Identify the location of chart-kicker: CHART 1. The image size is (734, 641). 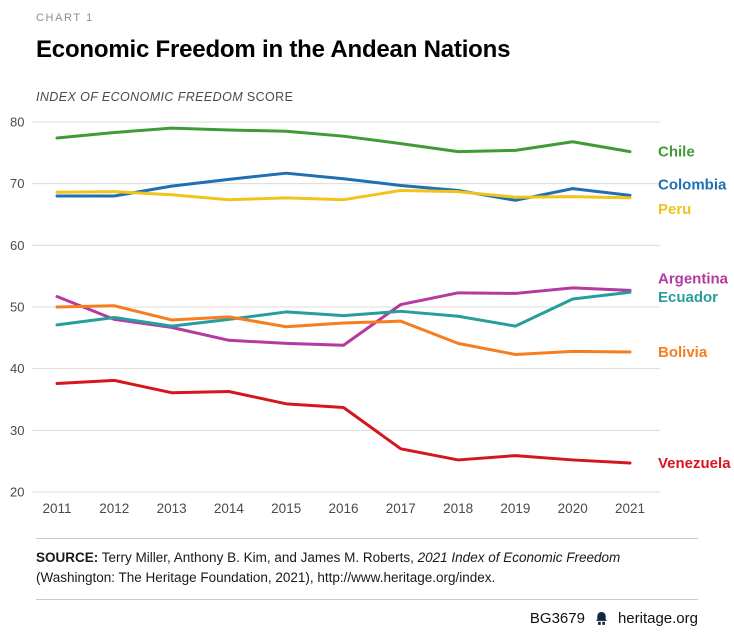
(65, 18).